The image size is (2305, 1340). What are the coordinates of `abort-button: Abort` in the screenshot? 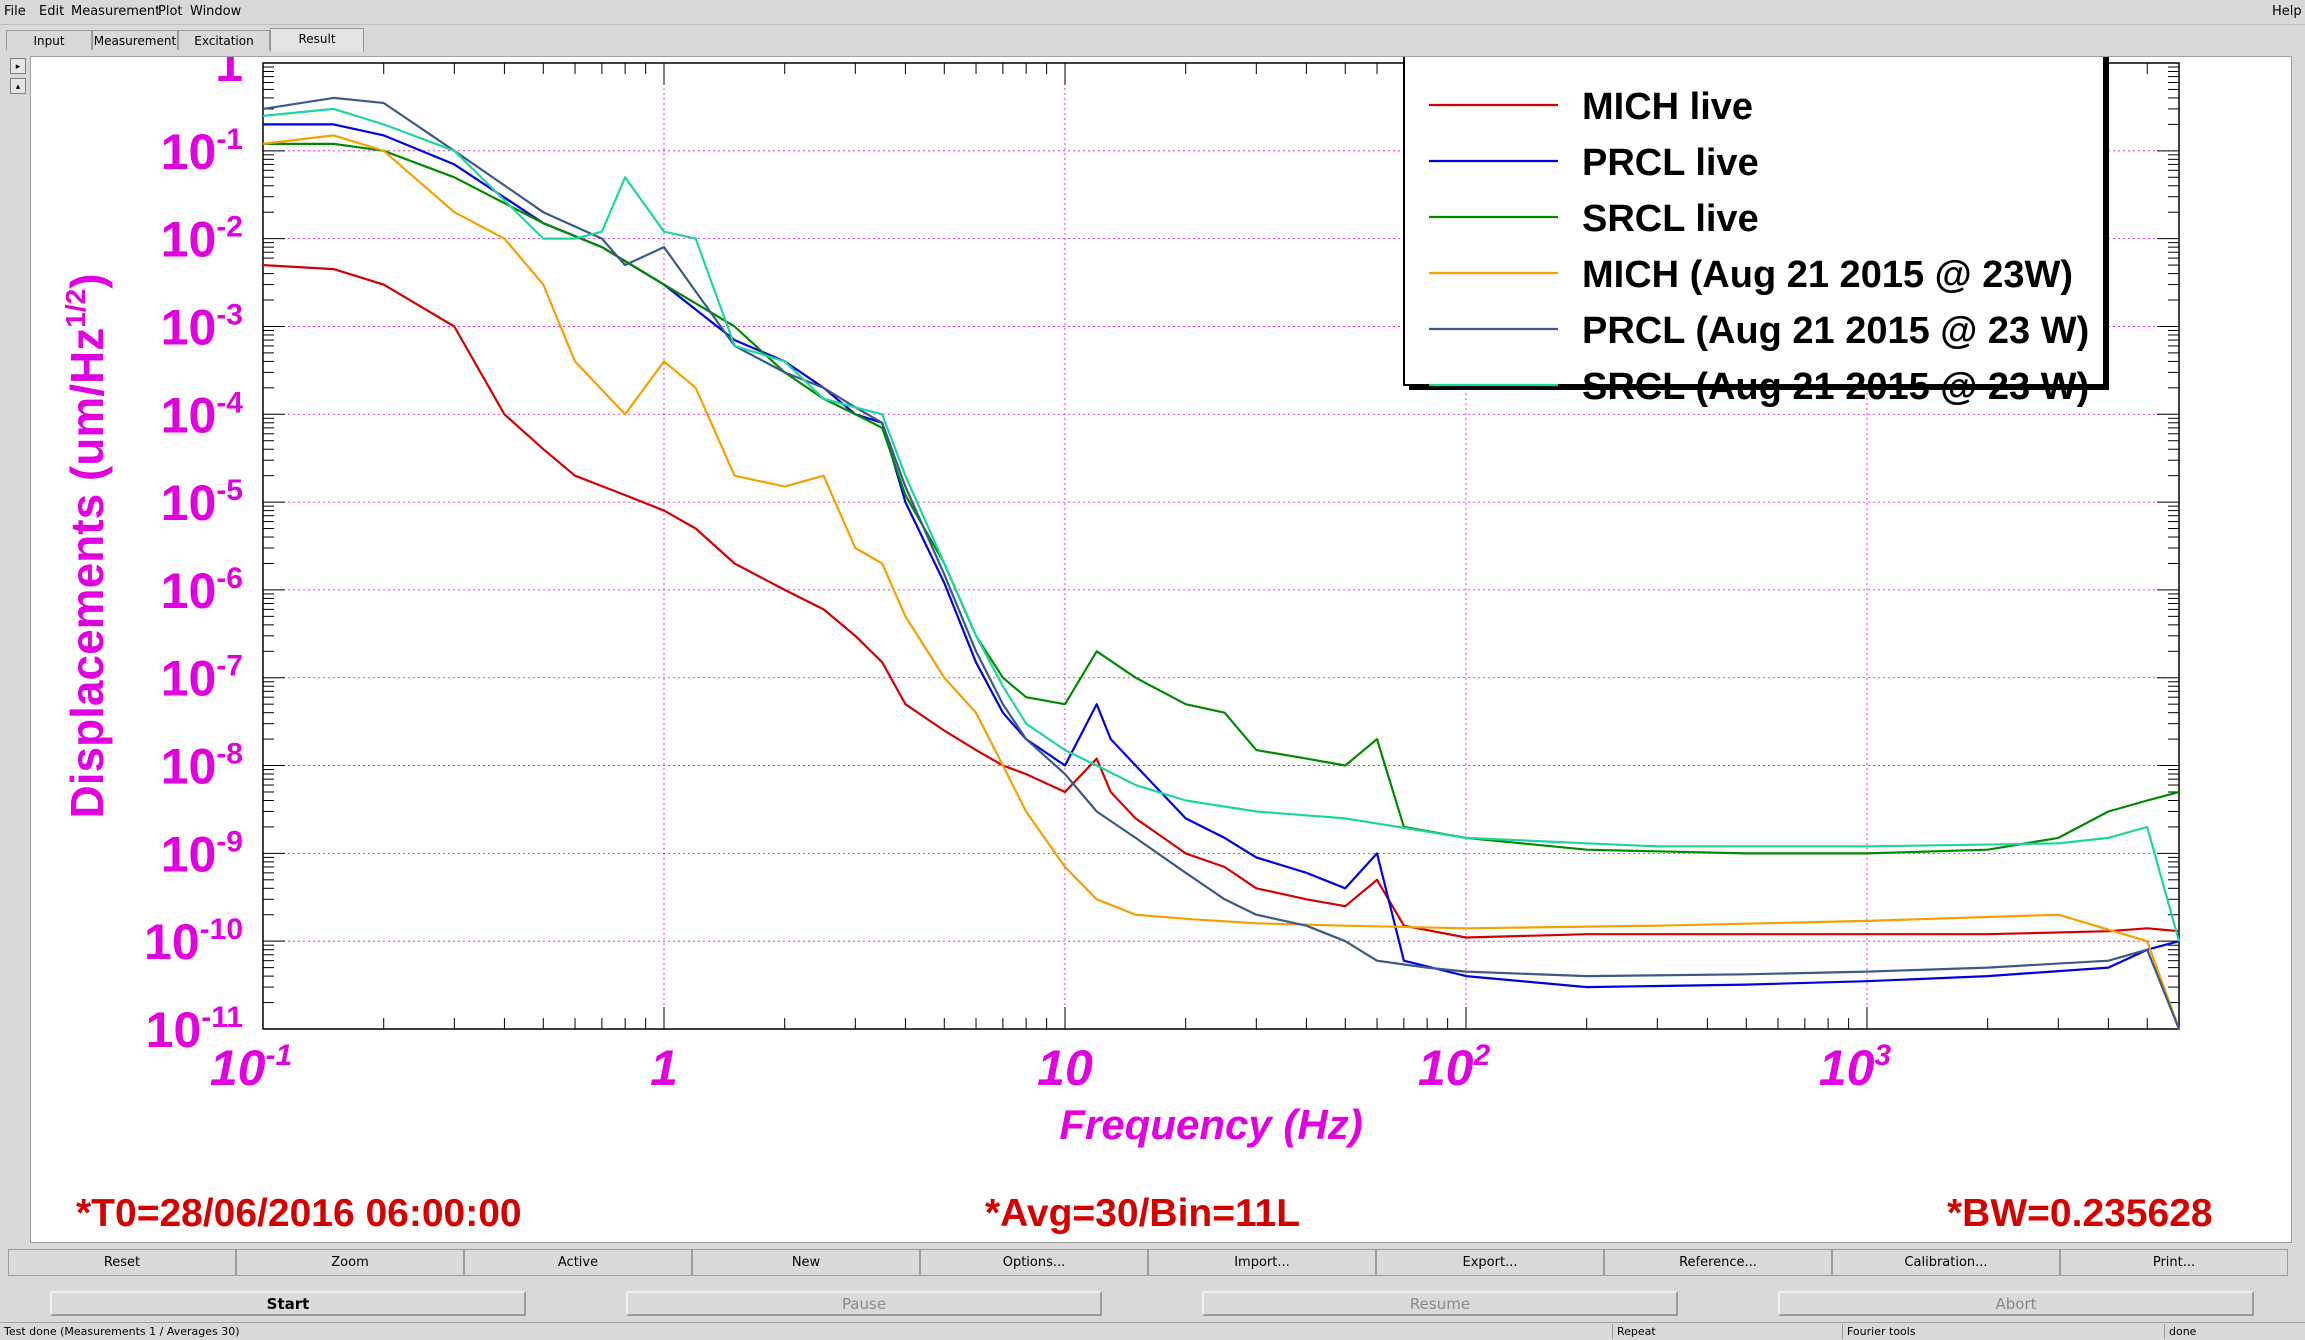 It's located at (2016, 1303).